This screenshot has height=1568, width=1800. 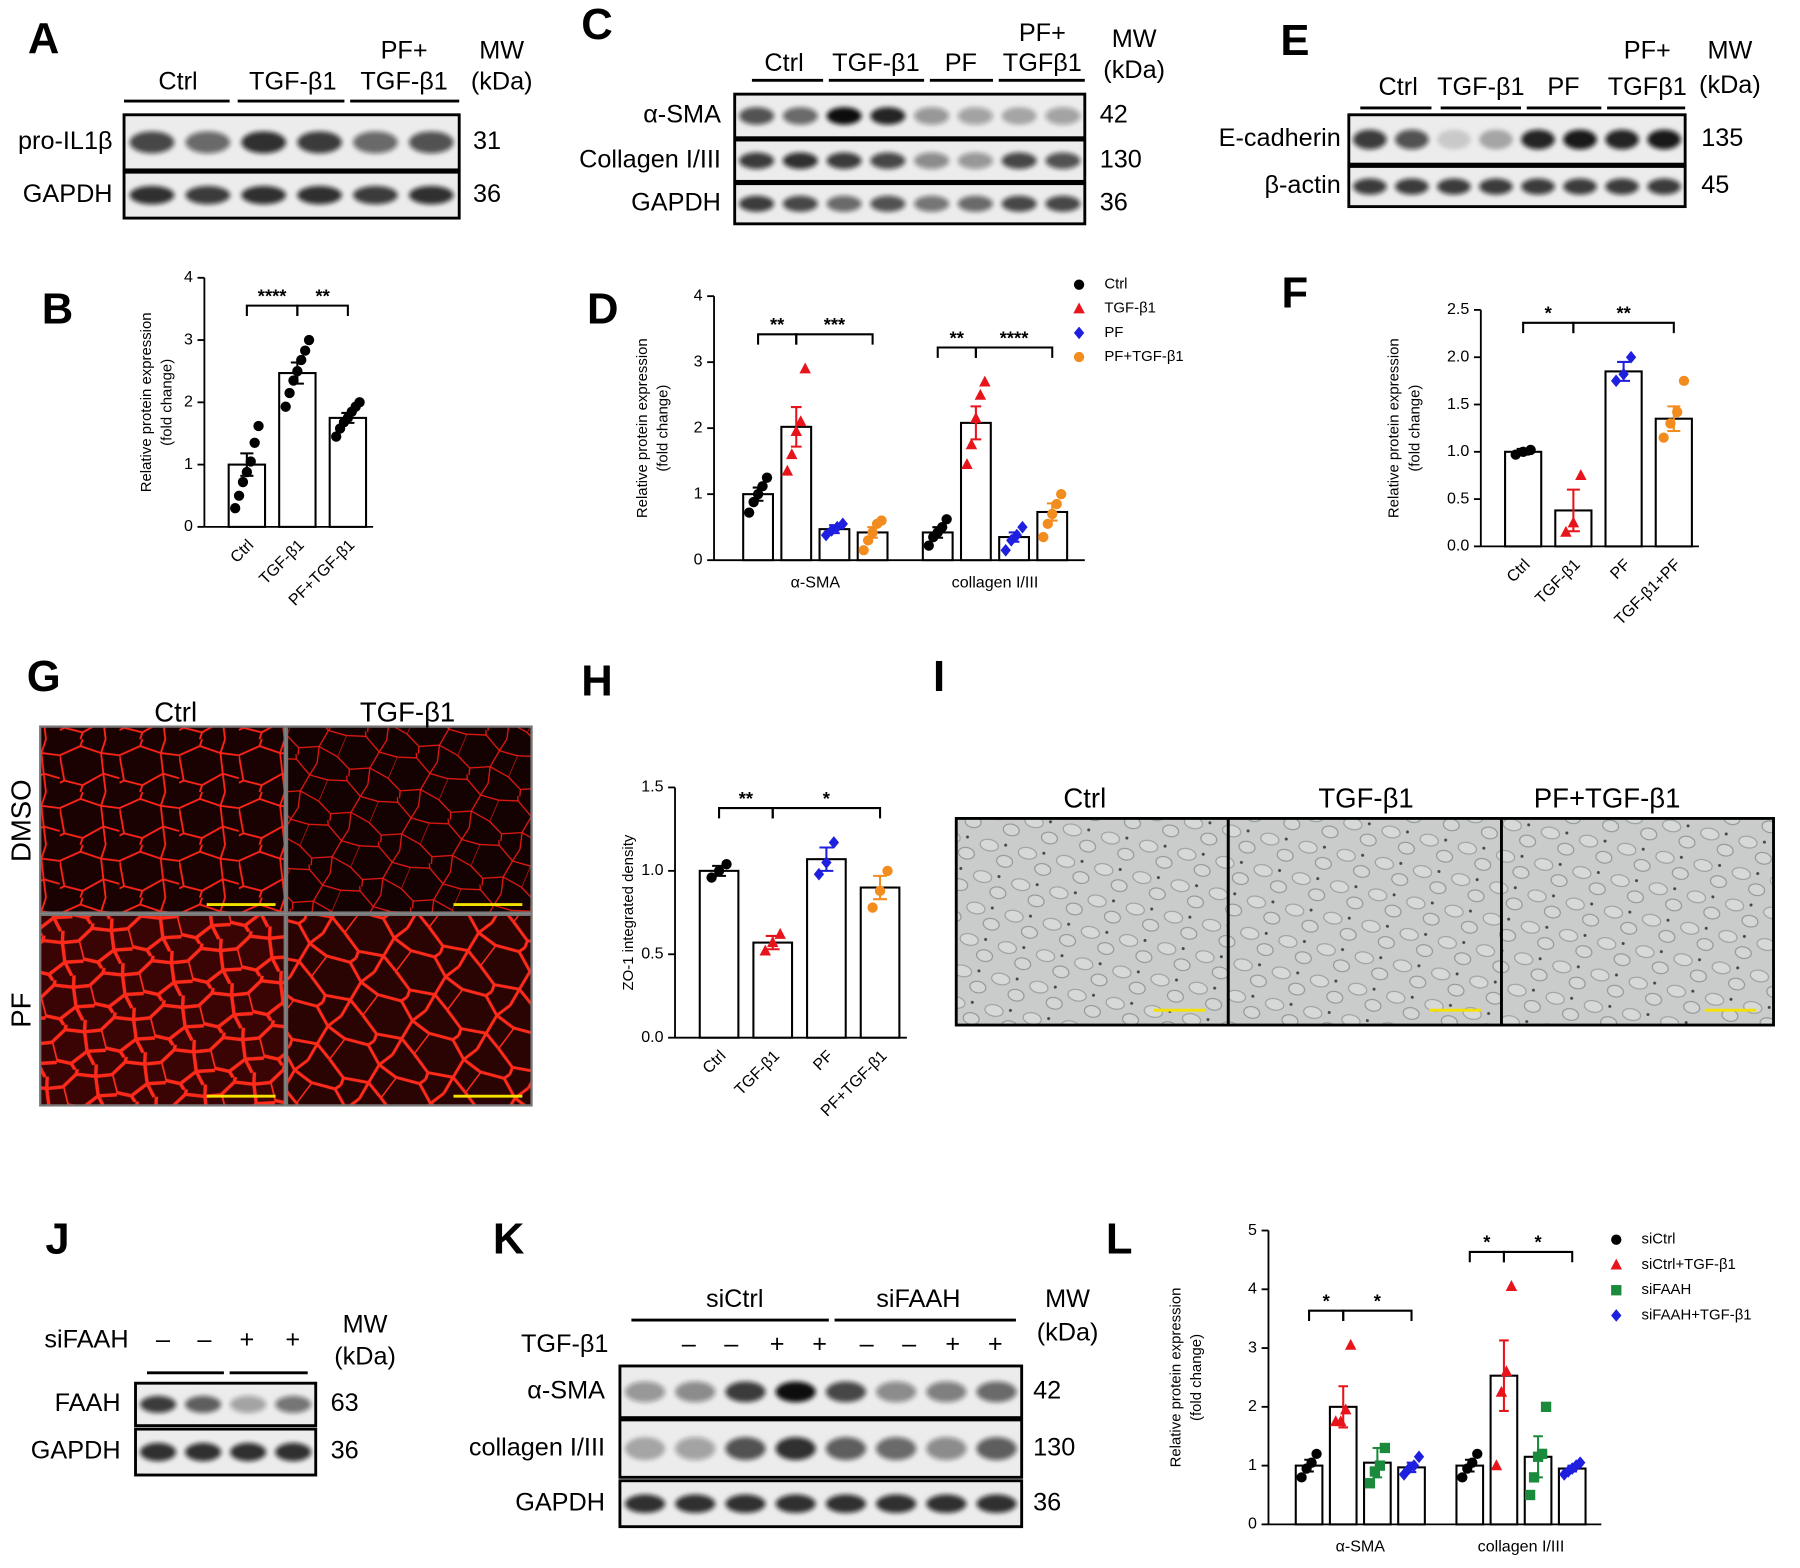 What do you see at coordinates (88, 1403) in the screenshot?
I see `protein-label: FAAH` at bounding box center [88, 1403].